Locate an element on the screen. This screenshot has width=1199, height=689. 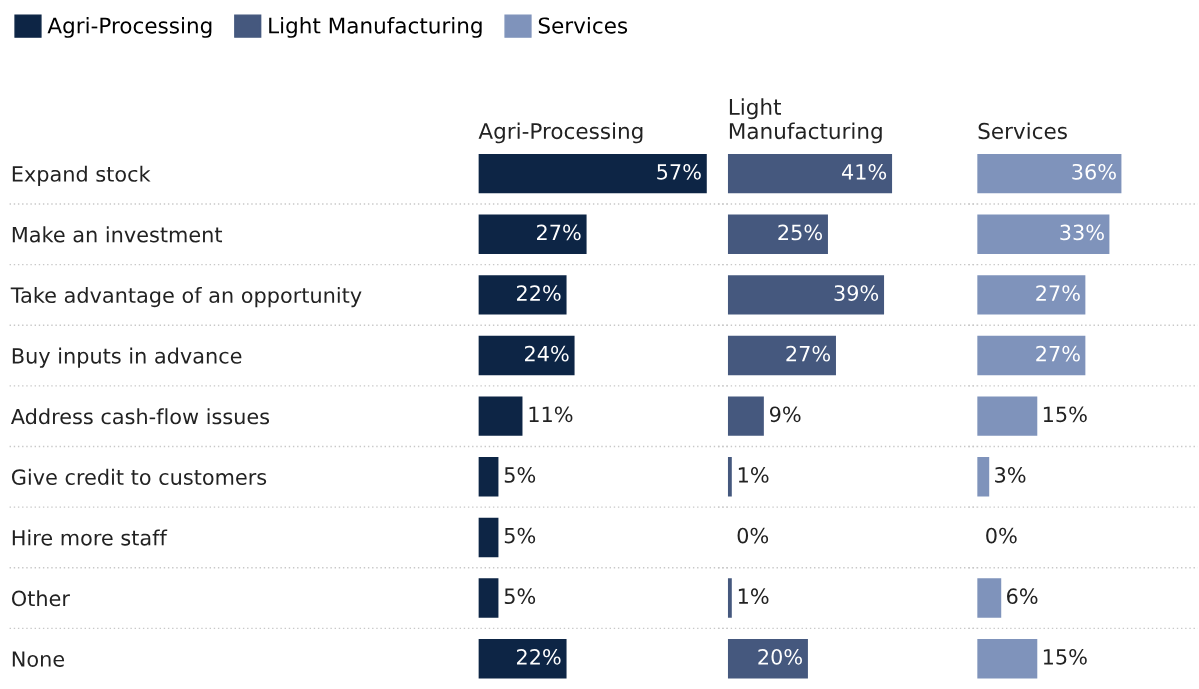
data-label: 41% is located at coordinates (864, 171).